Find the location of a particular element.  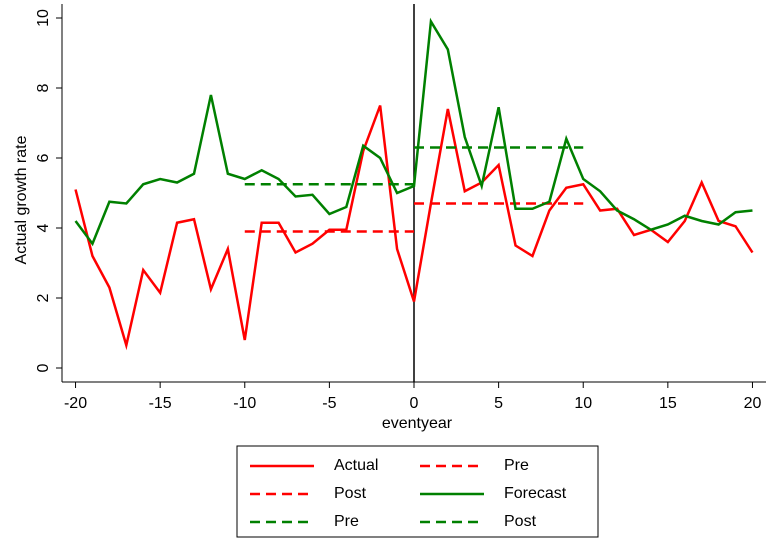

x-tick-label: 15 is located at coordinates (668, 403).